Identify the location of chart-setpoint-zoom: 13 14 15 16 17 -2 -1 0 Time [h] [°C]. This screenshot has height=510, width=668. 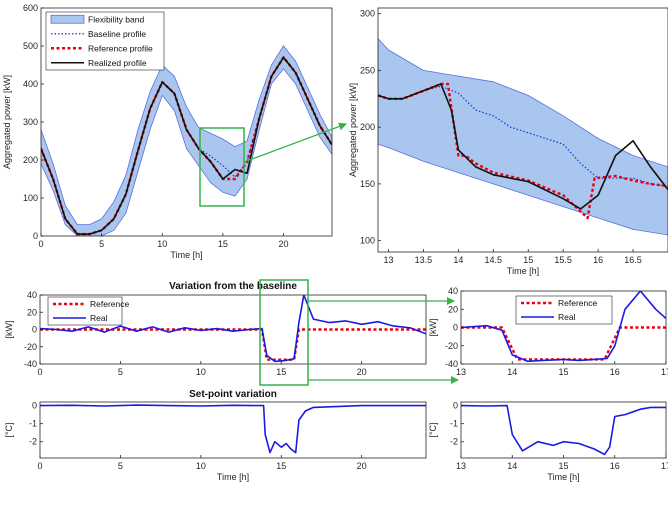
(548, 441).